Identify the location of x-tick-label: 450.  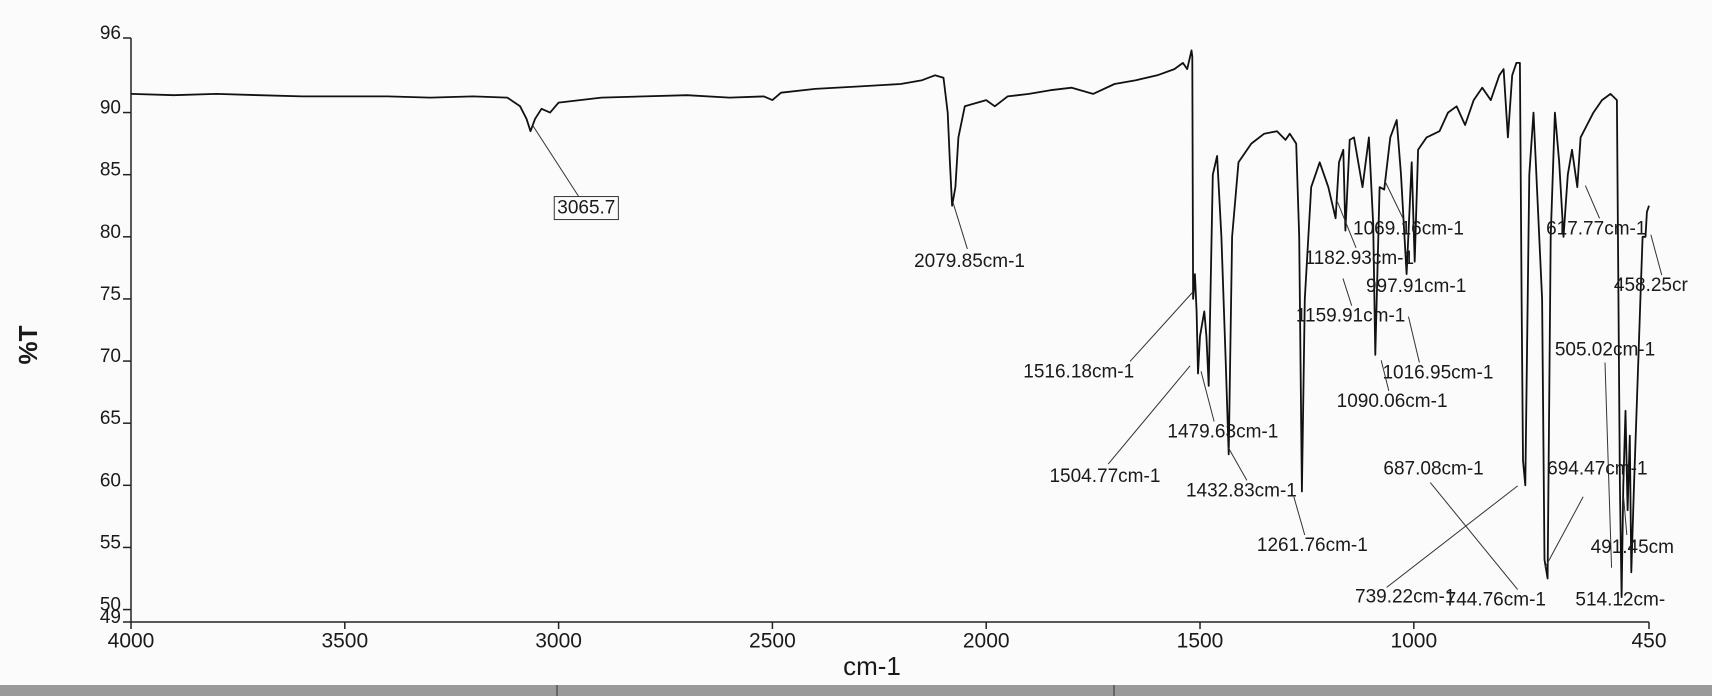
(1648, 641).